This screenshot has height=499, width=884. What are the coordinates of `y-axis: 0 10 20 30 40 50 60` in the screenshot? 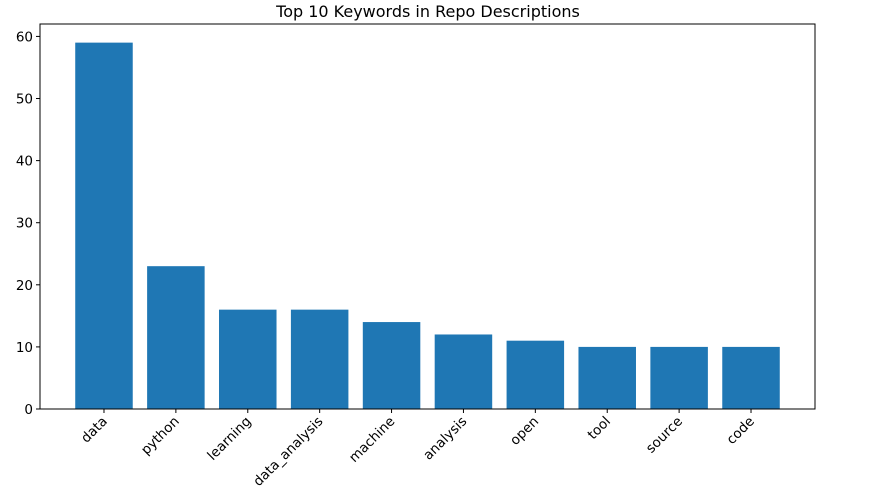 It's located at (28, 223).